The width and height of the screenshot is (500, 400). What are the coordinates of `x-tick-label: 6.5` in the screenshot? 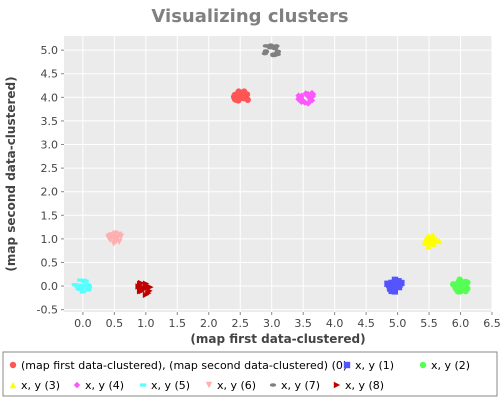 It's located at (491, 323).